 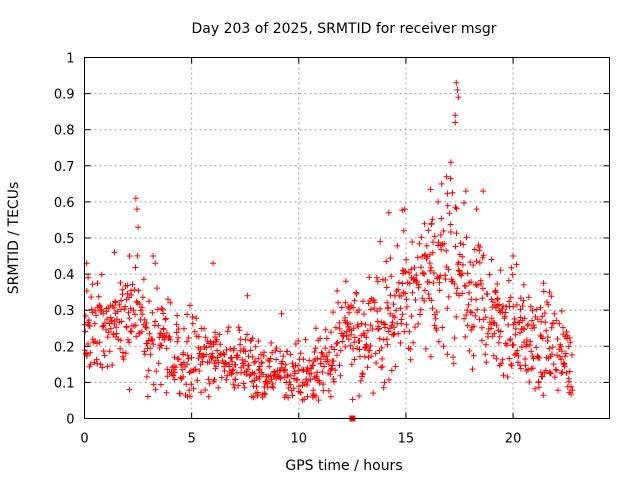 I want to click on y-tick-label: 0.7, so click(x=64, y=167).